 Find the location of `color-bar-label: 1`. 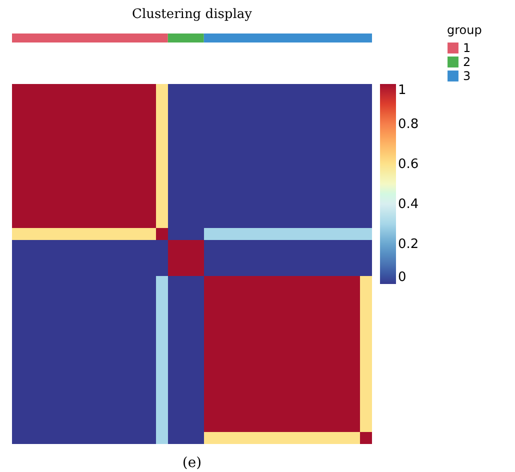

color-bar-label: 1 is located at coordinates (402, 90).